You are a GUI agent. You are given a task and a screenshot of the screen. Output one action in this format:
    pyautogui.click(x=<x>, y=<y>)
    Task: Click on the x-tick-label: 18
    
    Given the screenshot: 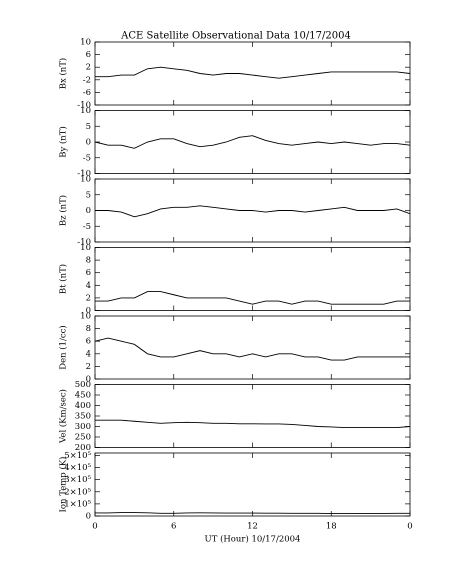 What is the action you would take?
    pyautogui.click(x=331, y=527)
    